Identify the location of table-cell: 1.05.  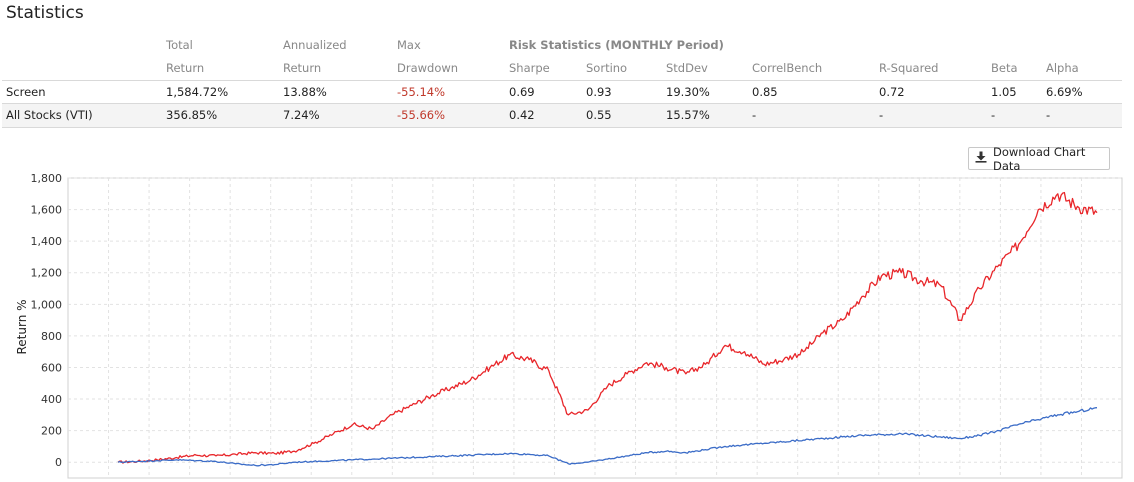
(1014, 92).